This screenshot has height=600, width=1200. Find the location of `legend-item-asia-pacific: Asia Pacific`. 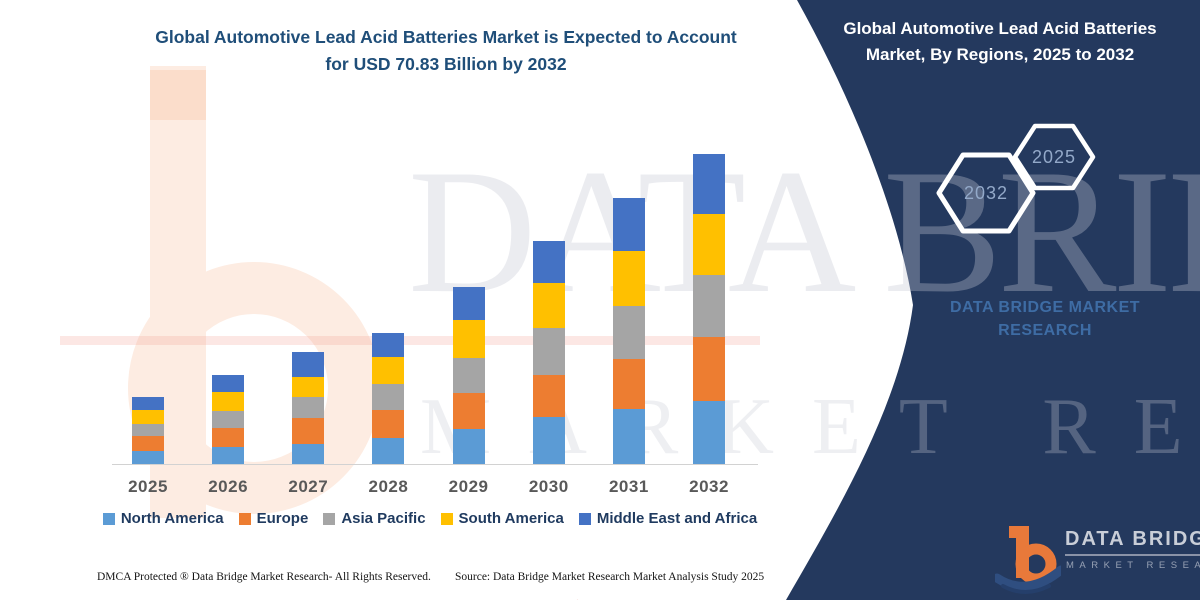

legend-item-asia-pacific: Asia Pacific is located at coordinates (374, 518).